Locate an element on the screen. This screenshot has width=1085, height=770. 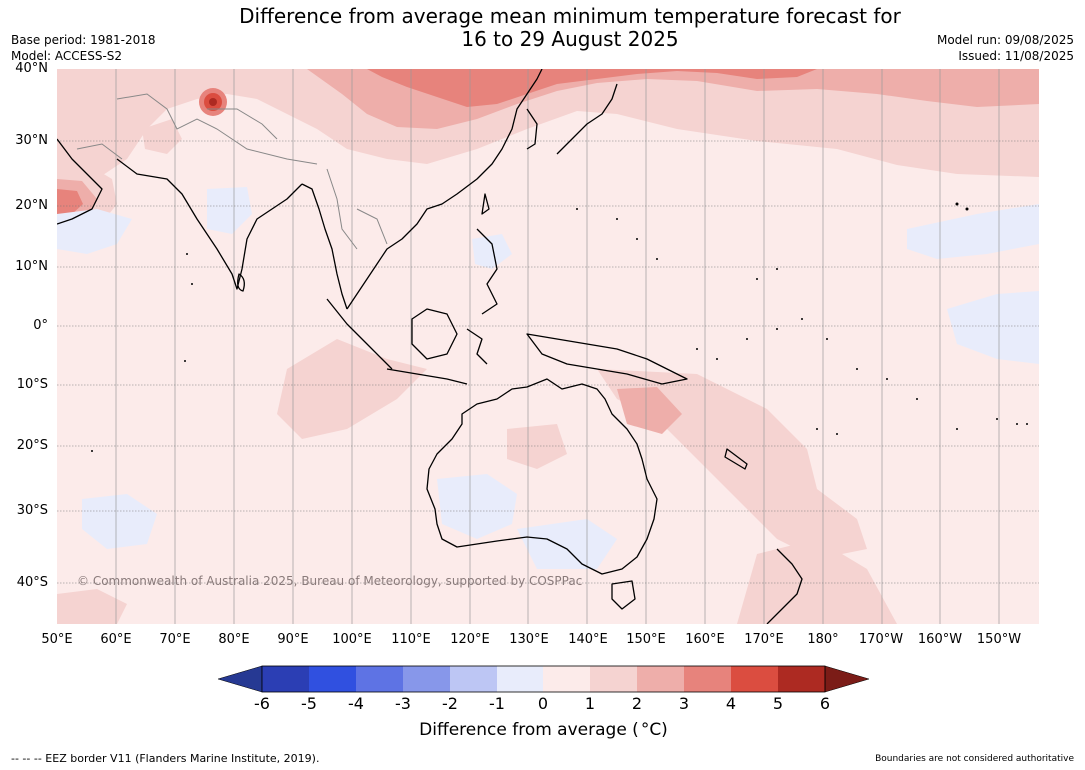
anomaly-region-cool-south-china-sea is located at coordinates (492, 251).